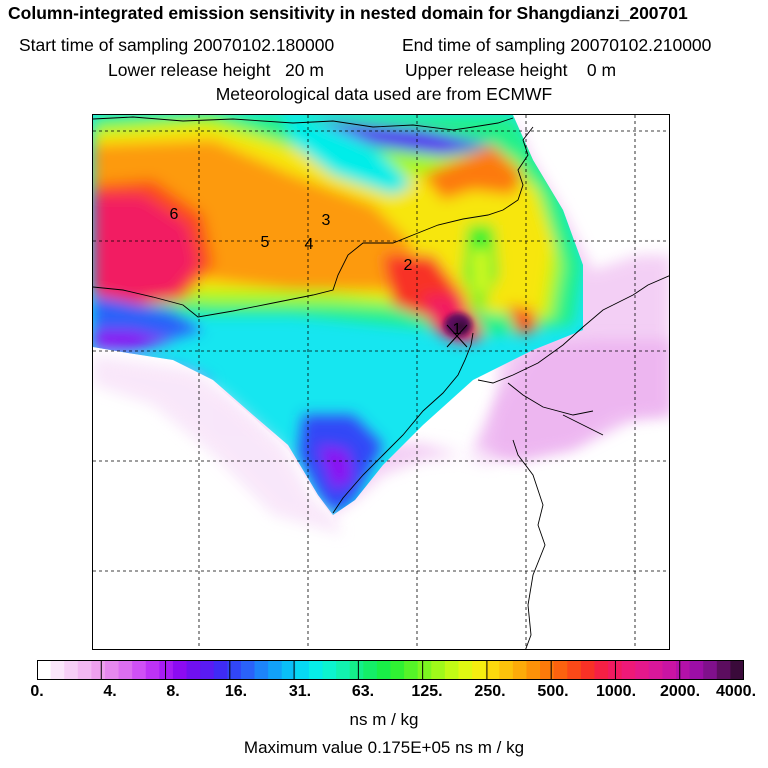  I want to click on position-label-4: 4, so click(309, 244).